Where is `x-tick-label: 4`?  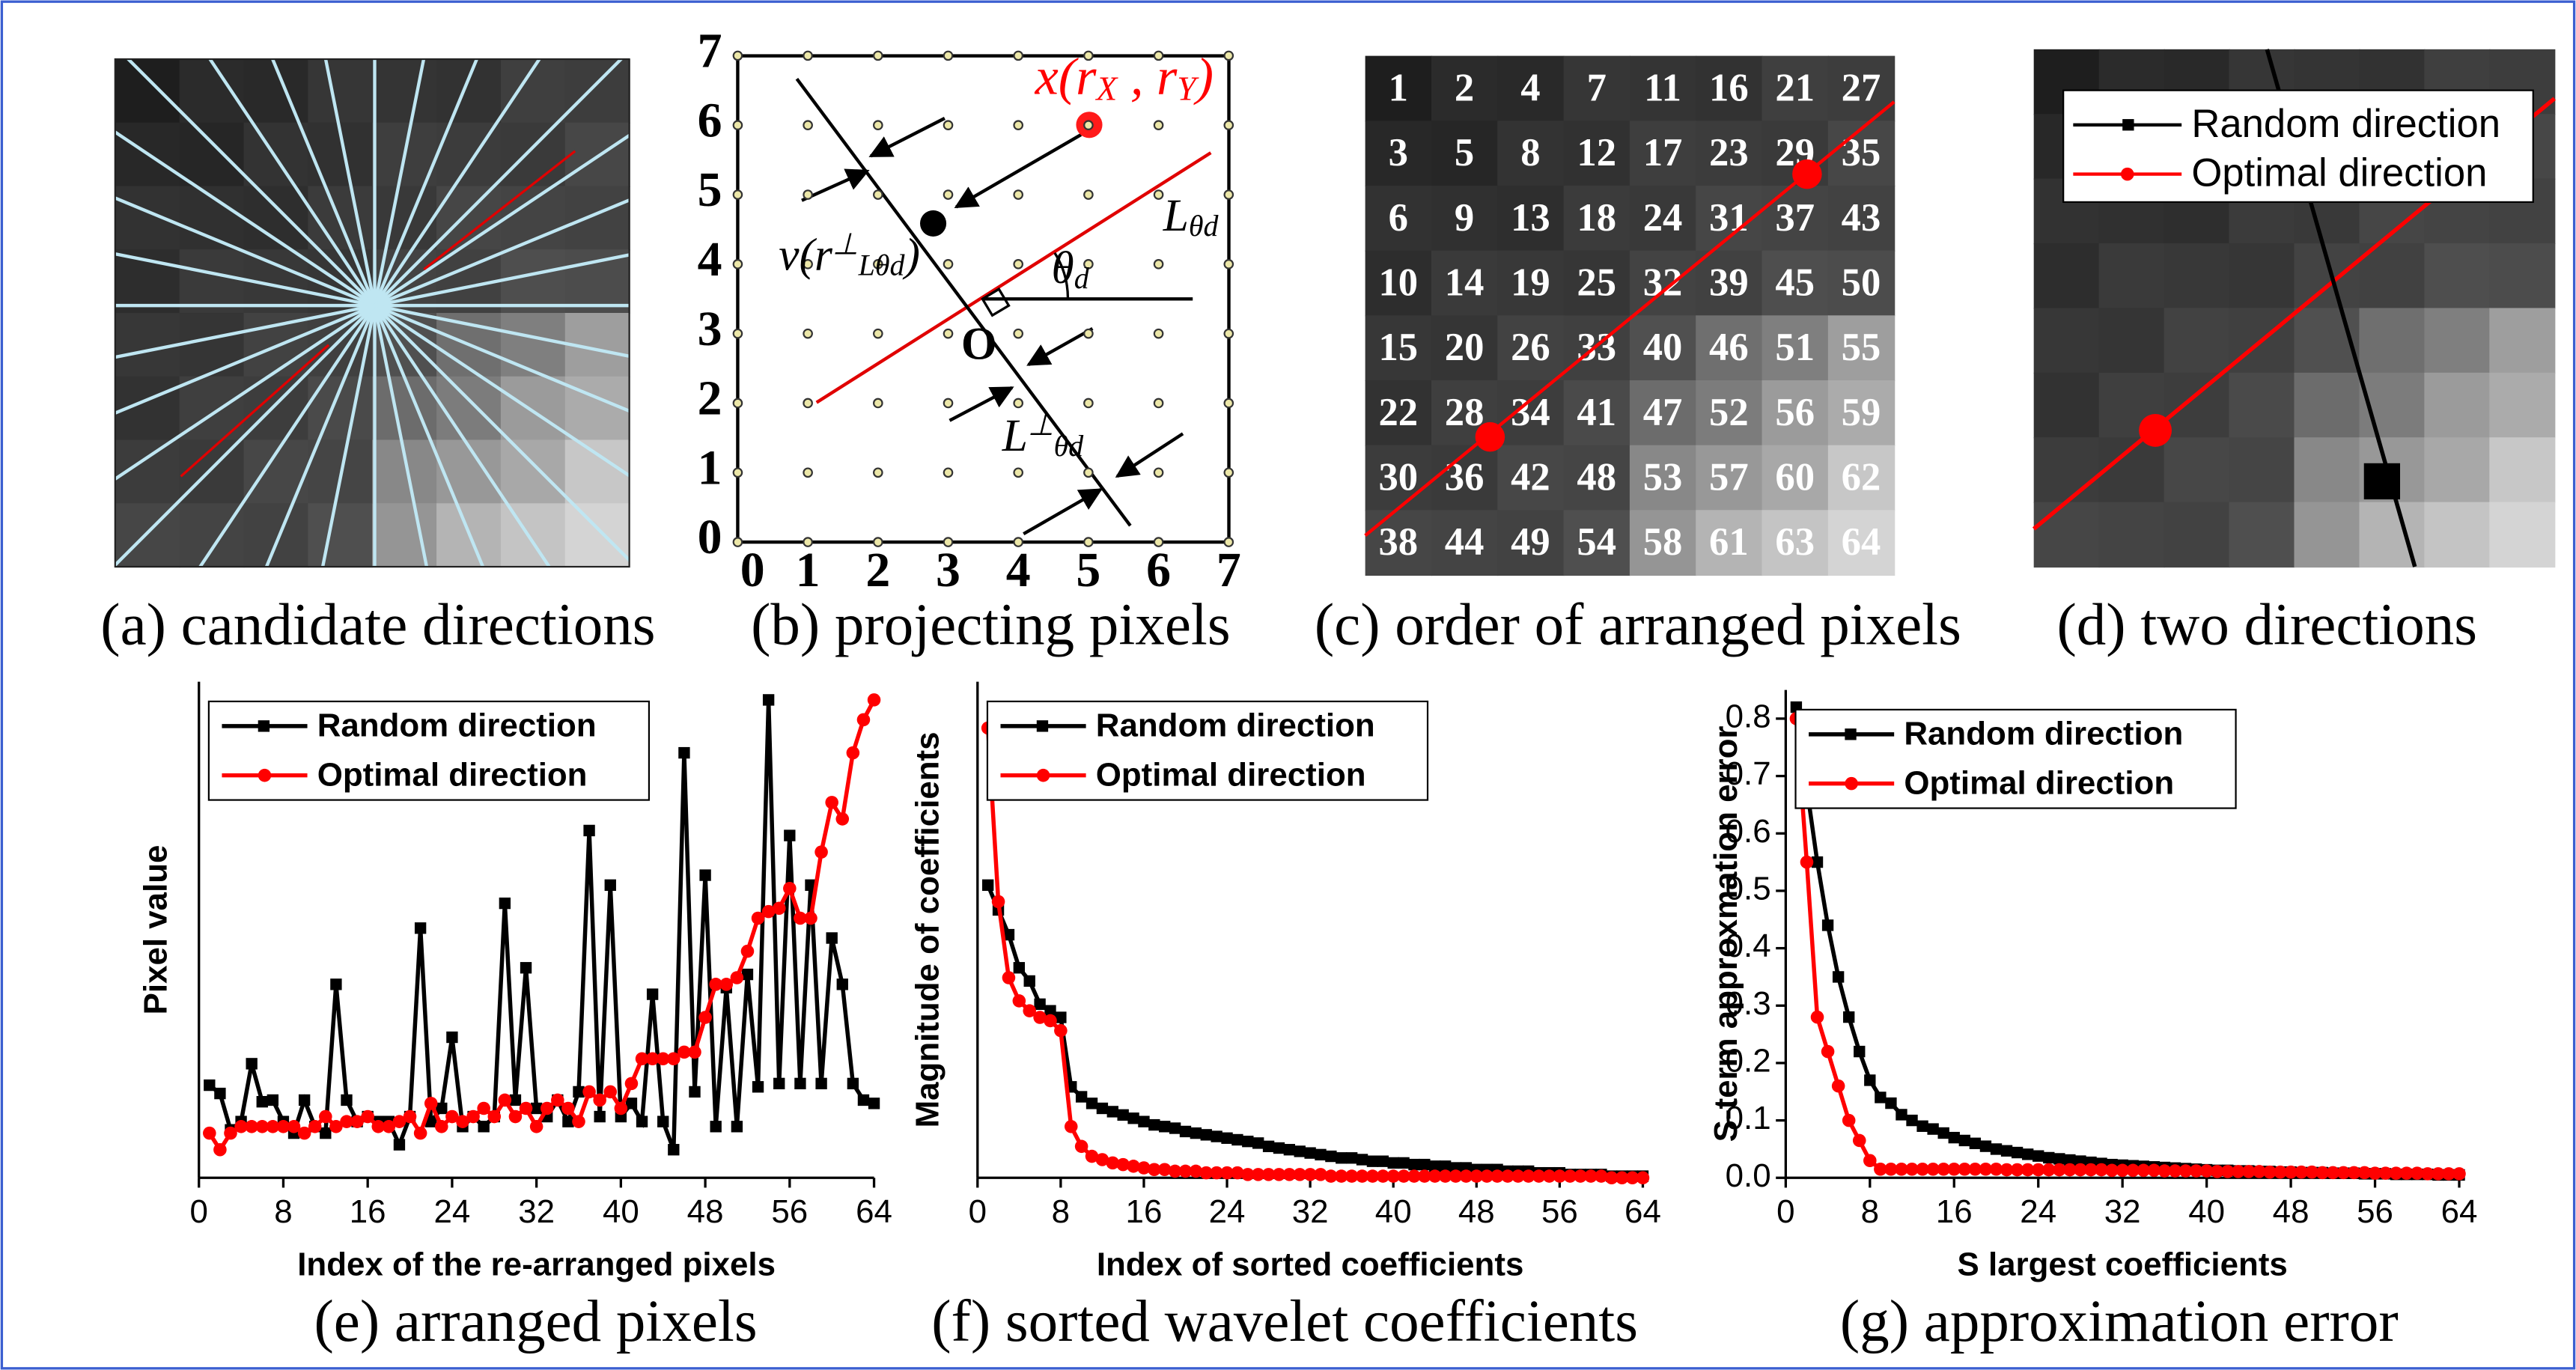
x-tick-label: 4 is located at coordinates (1018, 570).